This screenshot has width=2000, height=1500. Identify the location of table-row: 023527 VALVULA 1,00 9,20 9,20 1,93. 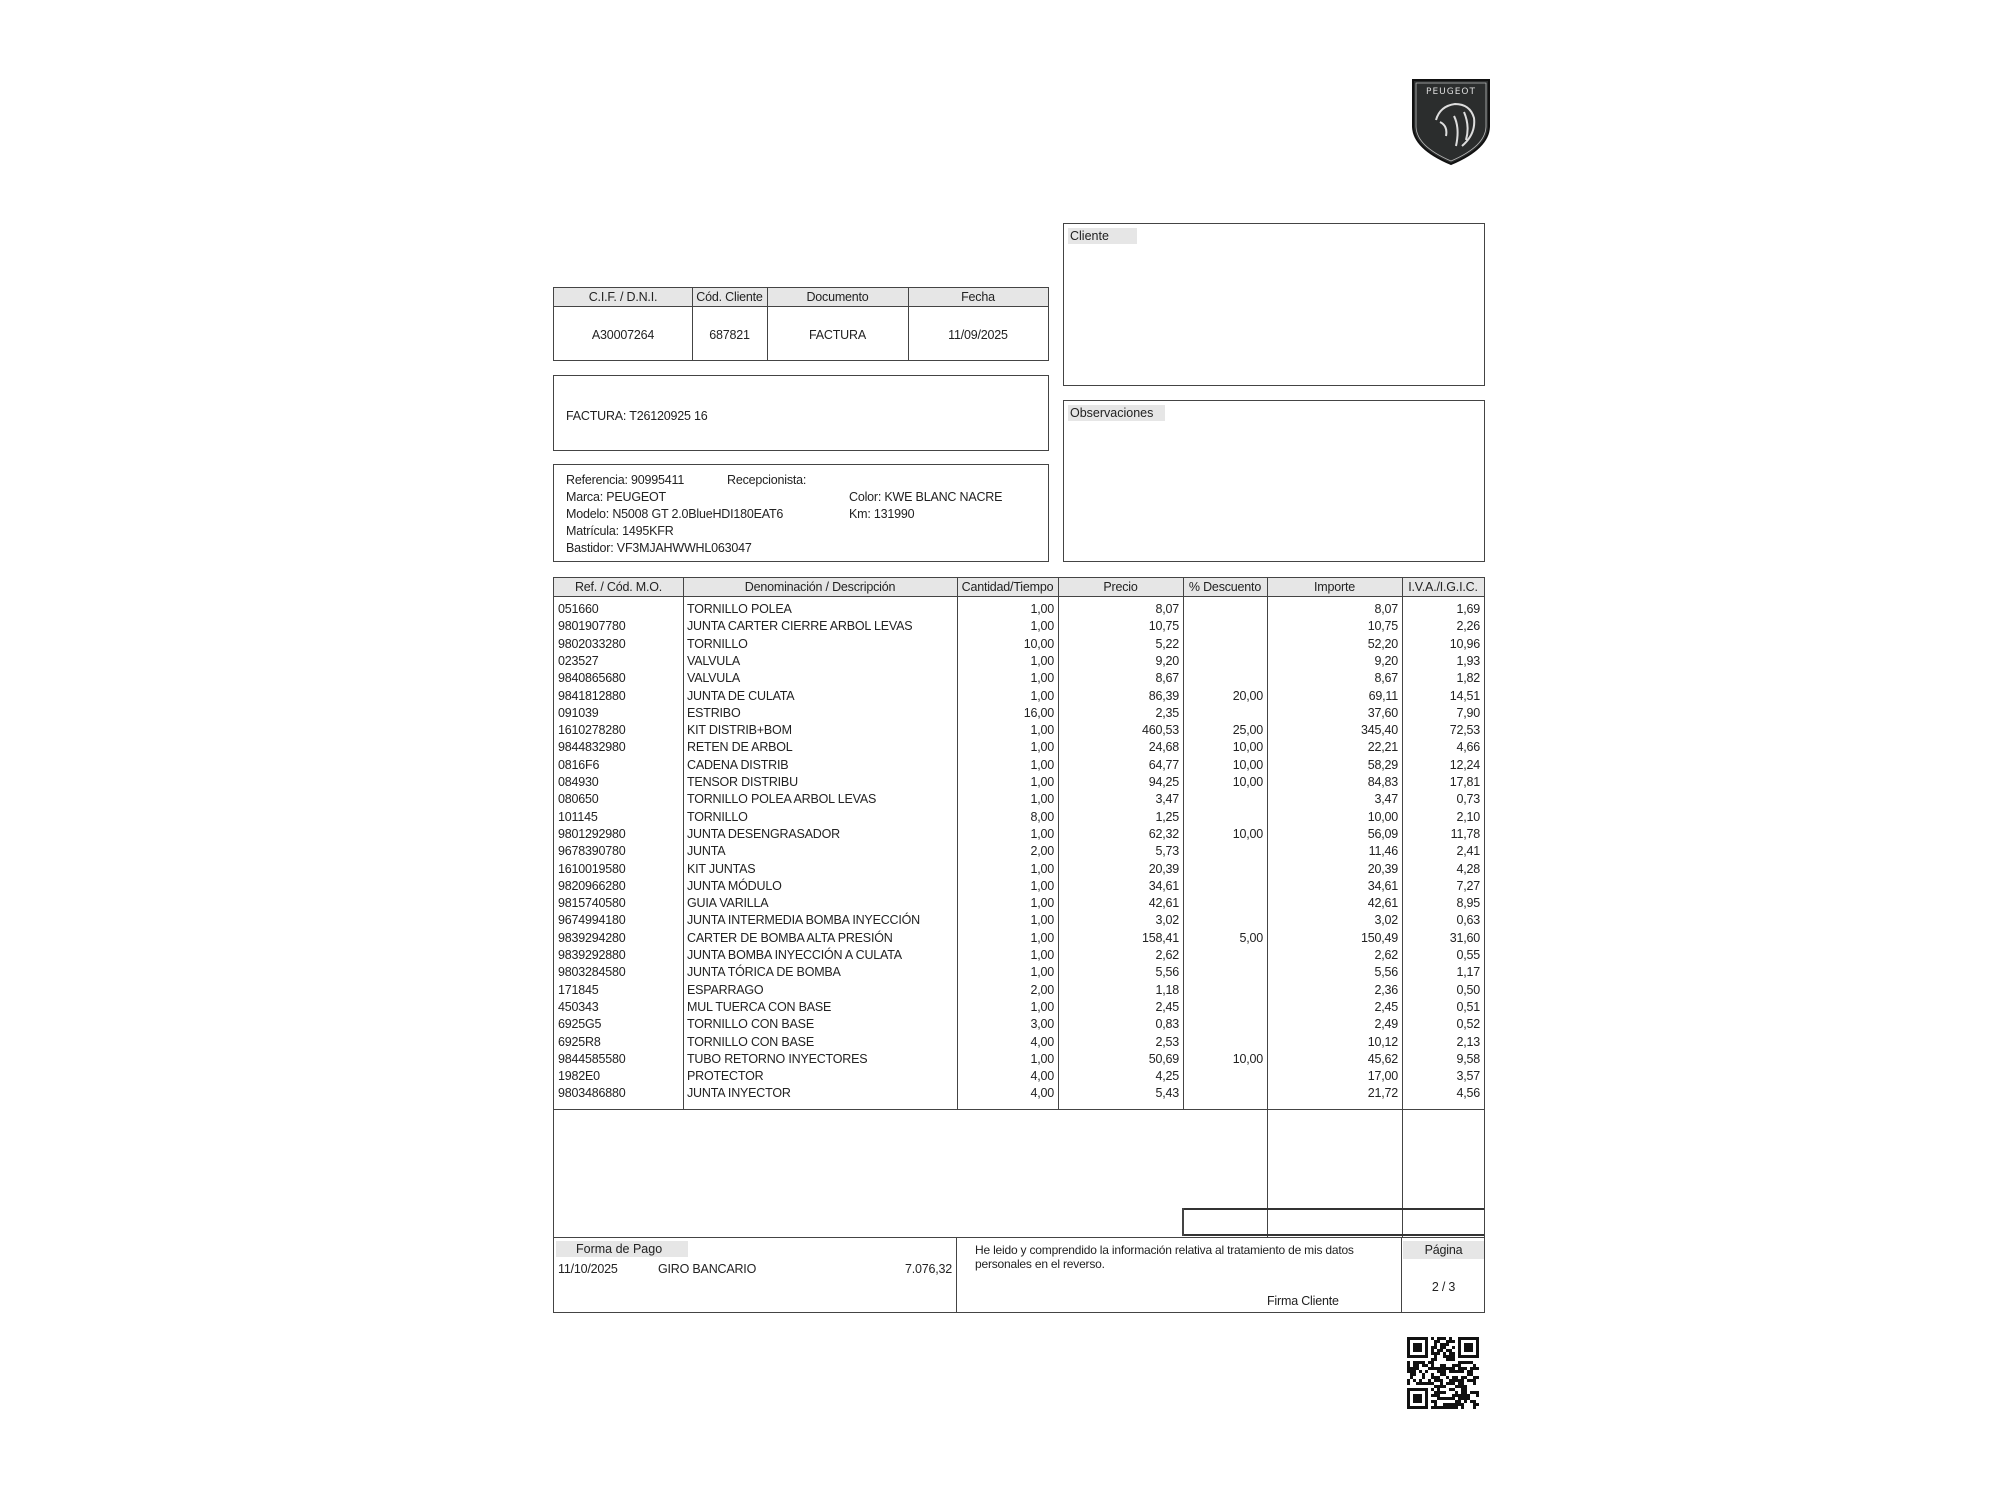
(1019, 662).